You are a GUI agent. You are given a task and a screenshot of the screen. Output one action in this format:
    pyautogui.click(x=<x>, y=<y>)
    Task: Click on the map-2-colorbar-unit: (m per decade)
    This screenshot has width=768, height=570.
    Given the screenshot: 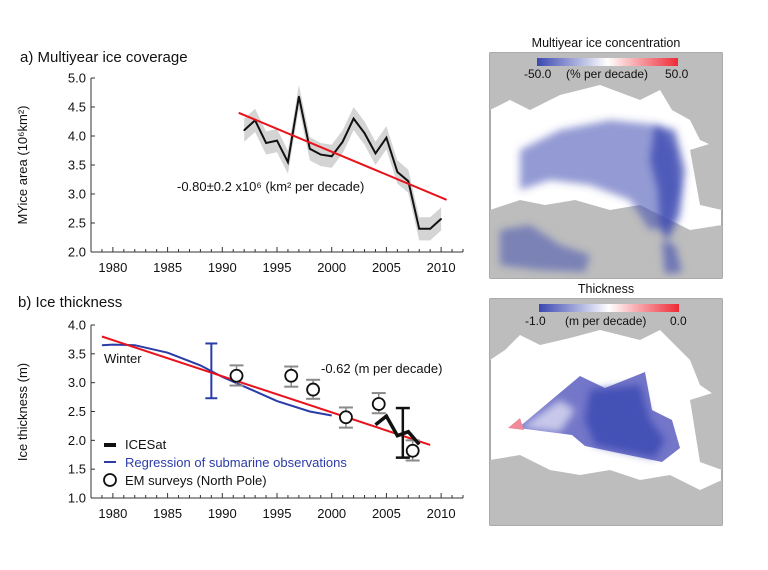 What is the action you would take?
    pyautogui.click(x=605, y=321)
    